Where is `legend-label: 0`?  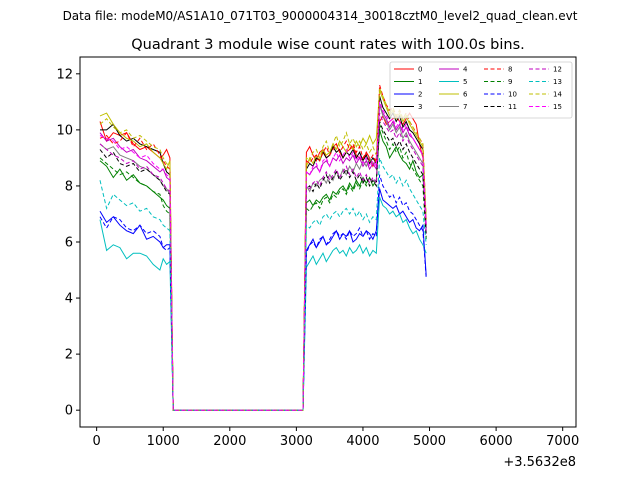 legend-label: 0 is located at coordinates (420, 70).